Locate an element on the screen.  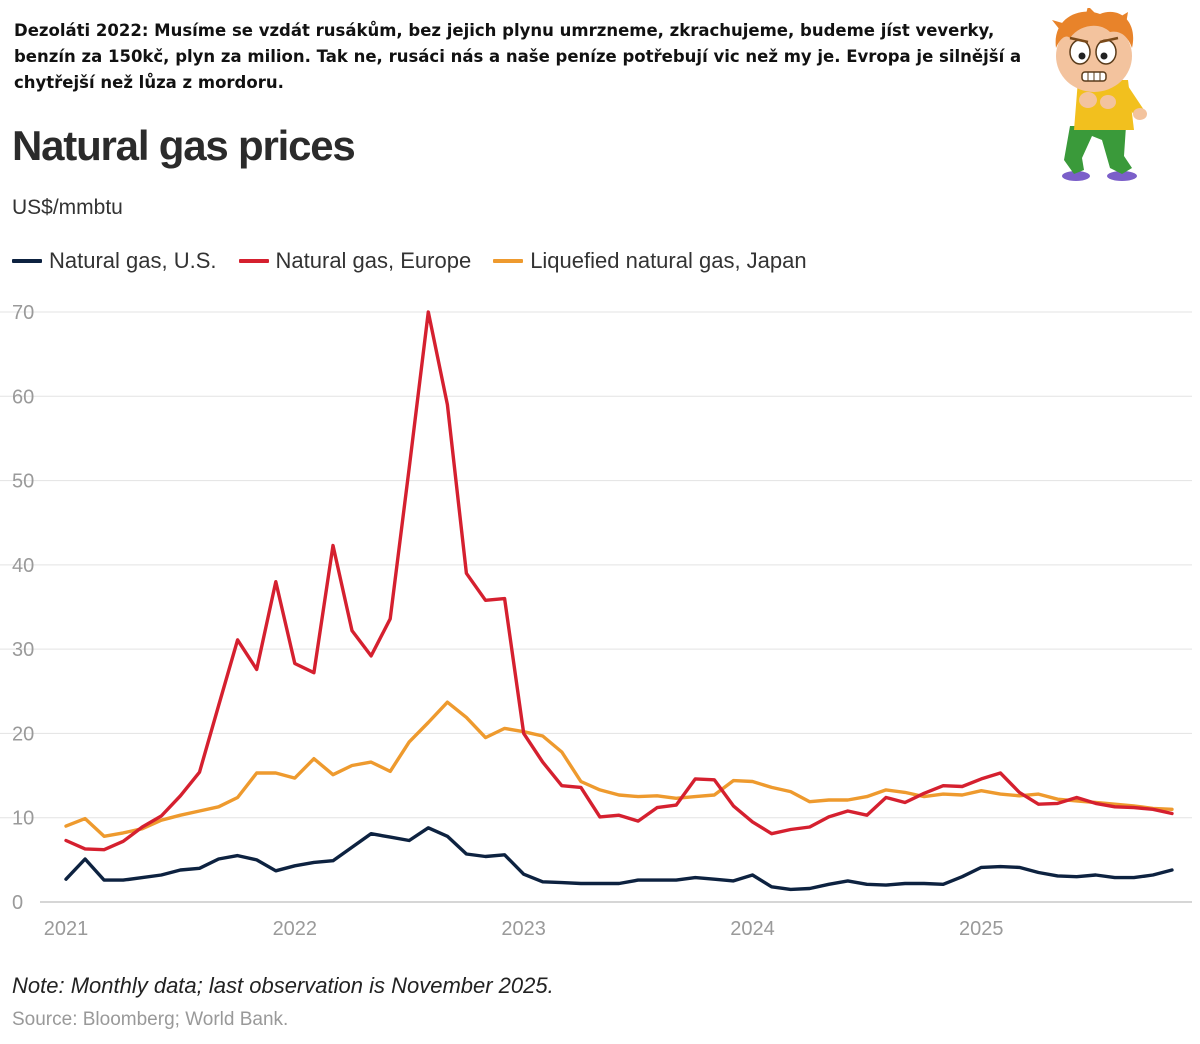
legend-label-japan: Liquefied natural gas, Japan is located at coordinates (668, 260).